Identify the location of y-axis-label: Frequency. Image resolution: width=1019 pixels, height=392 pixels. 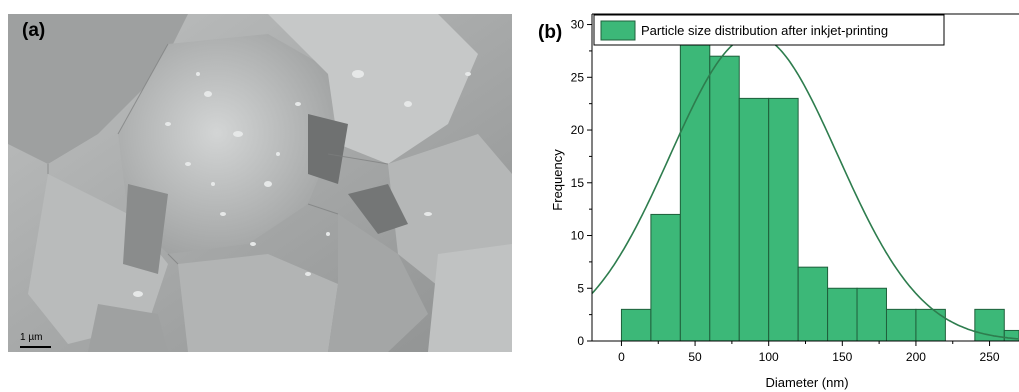
(557, 180).